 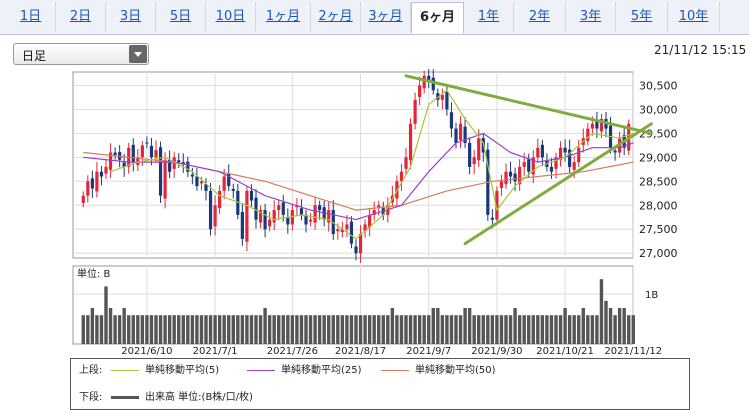 I want to click on tab-6: 1ヶ月, so click(x=283, y=17).